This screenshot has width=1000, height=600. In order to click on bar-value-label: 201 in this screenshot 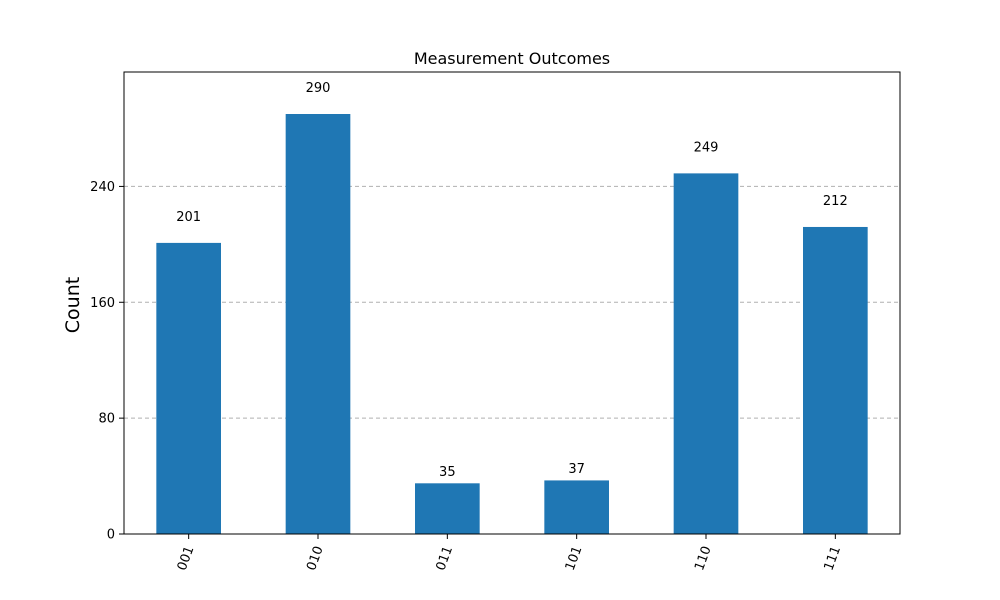, I will do `click(188, 217)`.